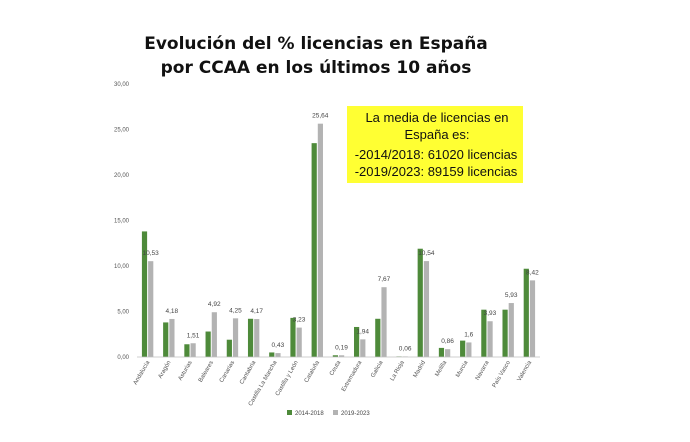  I want to click on y-tick-label: 5,00, so click(123, 313).